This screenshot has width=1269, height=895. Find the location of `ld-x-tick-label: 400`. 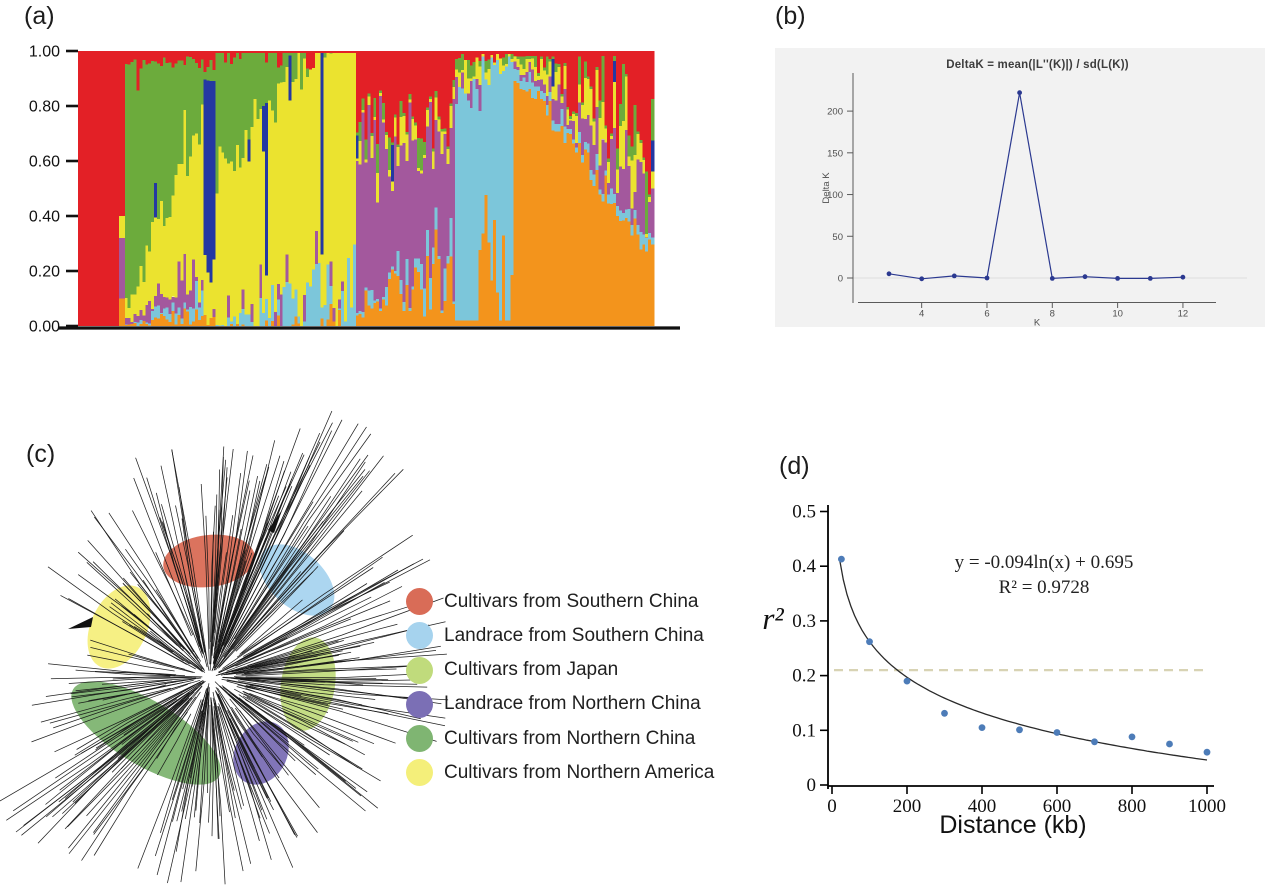

ld-x-tick-label: 400 is located at coordinates (982, 806).